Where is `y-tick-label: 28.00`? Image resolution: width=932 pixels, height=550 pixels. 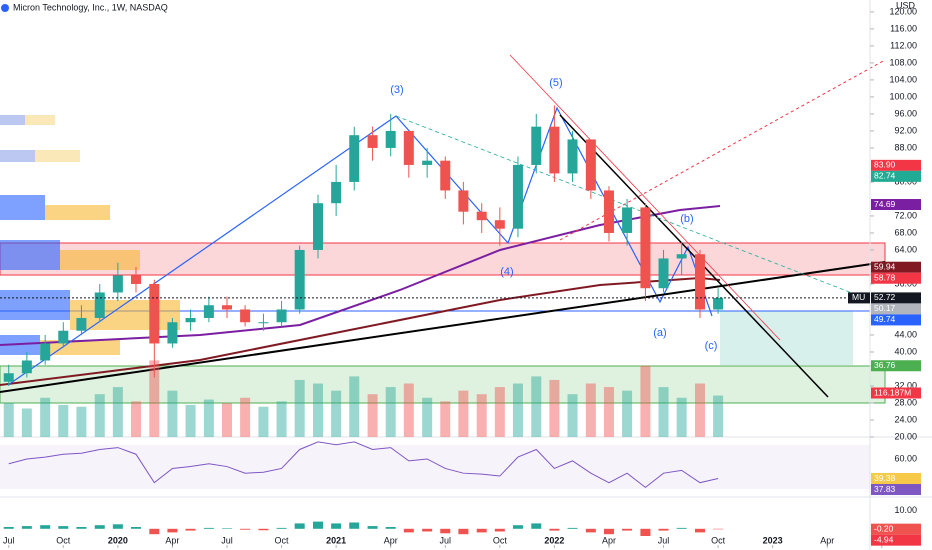
y-tick-label: 28.00 is located at coordinates (905, 402).